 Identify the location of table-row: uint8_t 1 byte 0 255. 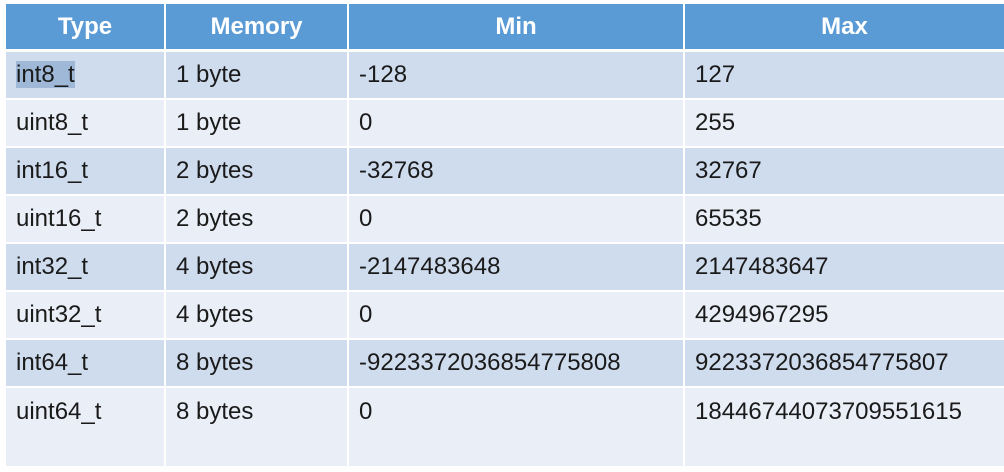
(505, 123).